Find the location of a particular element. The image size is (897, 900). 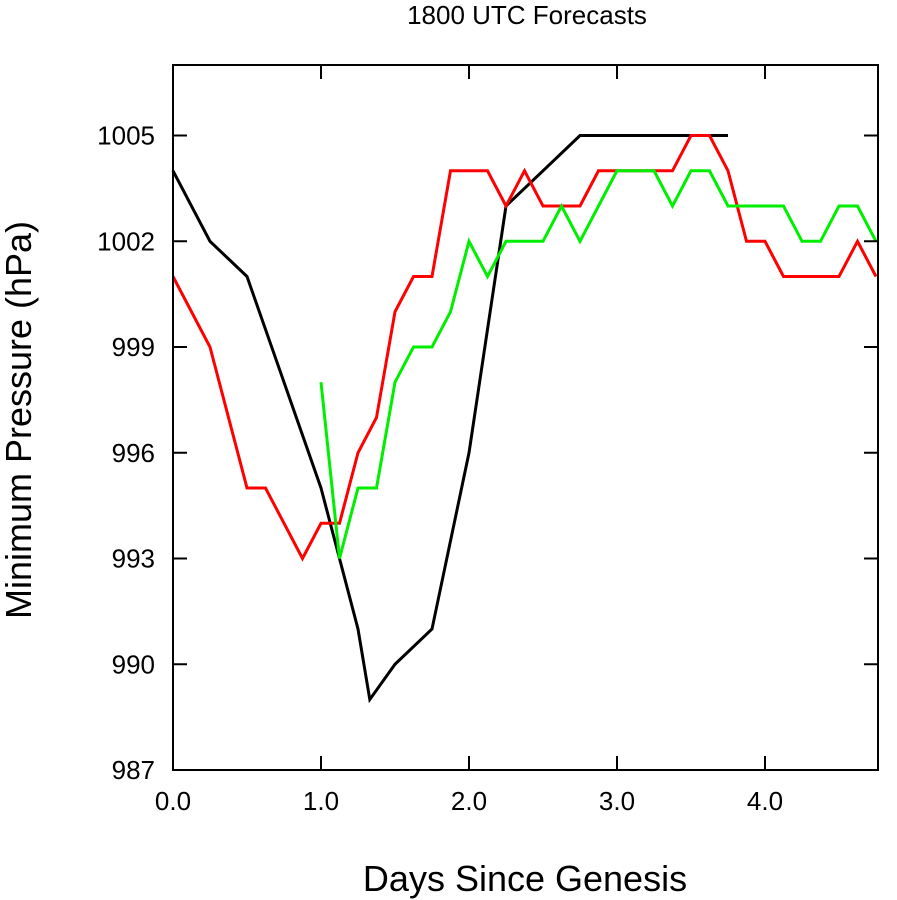

y-tick-label: 999 is located at coordinates (133, 347).